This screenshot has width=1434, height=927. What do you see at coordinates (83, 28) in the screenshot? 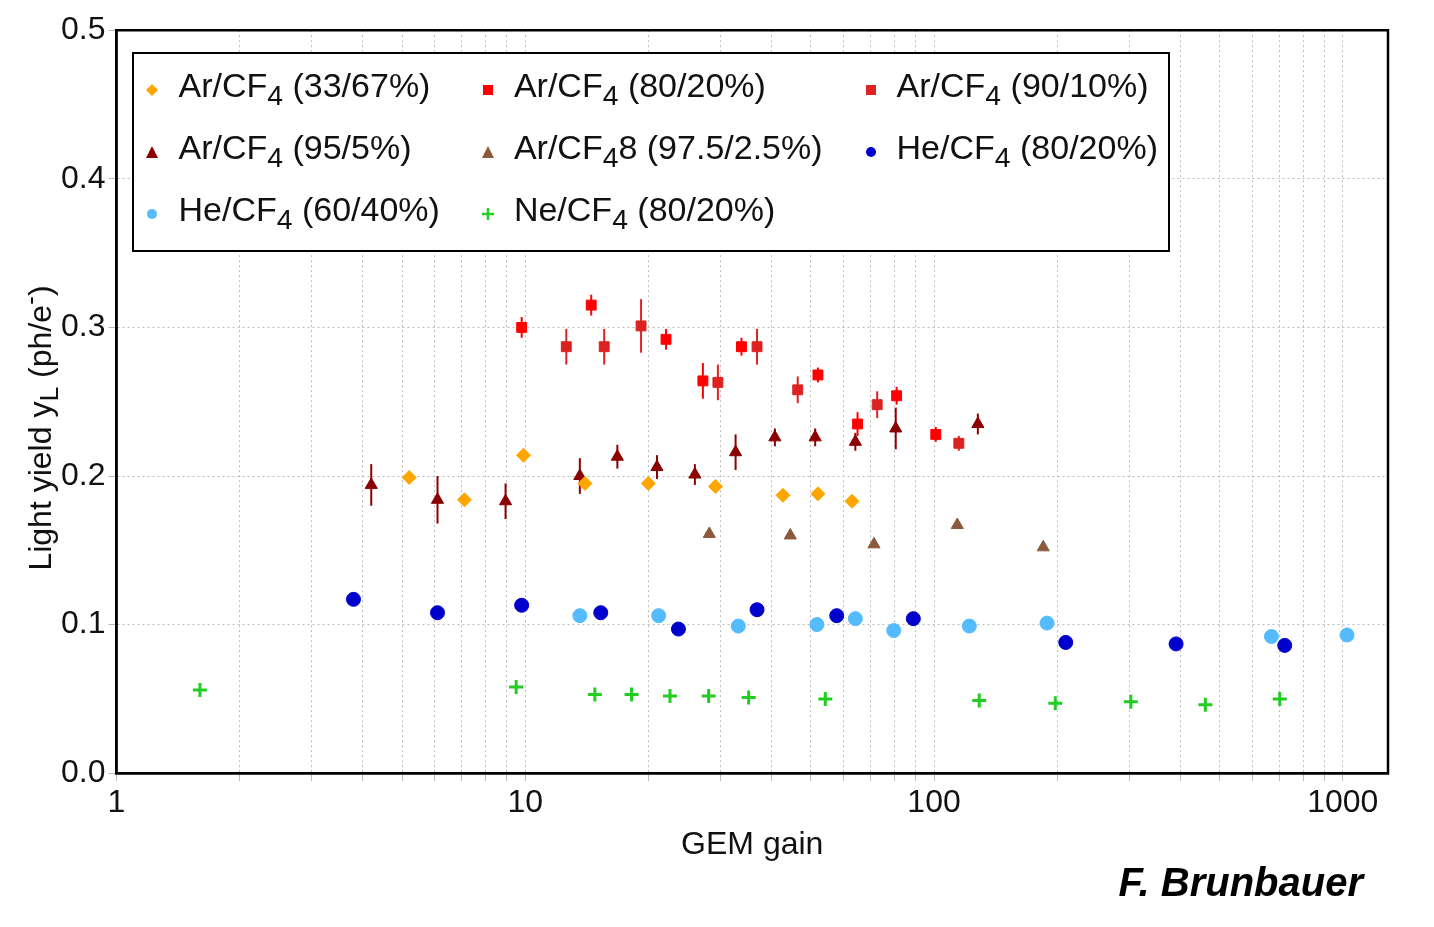
I see `y-tick-label: 0.5` at bounding box center [83, 28].